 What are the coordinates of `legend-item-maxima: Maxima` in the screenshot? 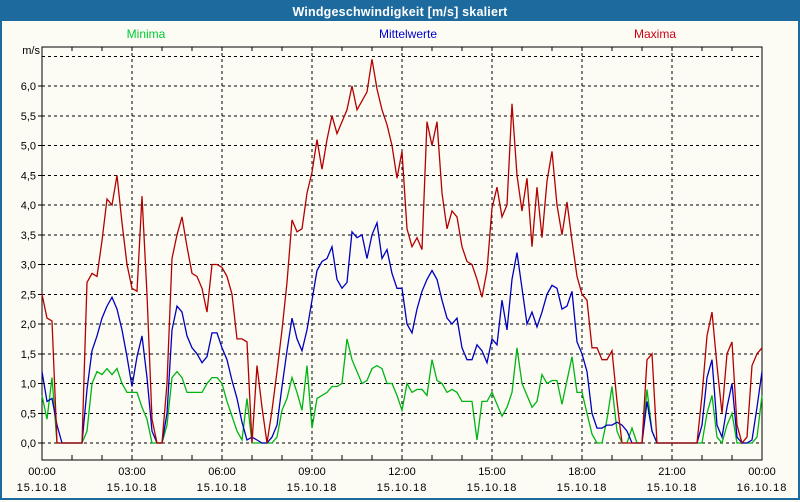 It's located at (655, 34).